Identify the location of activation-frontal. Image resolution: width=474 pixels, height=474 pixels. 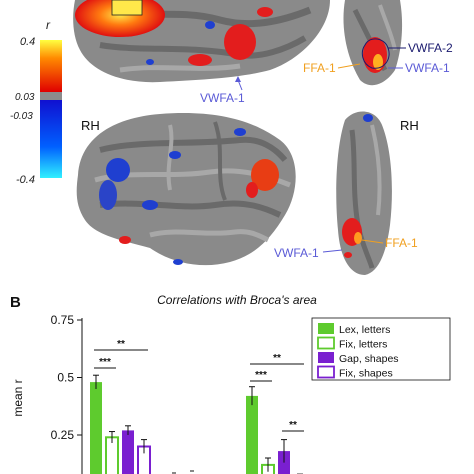
(120, 18).